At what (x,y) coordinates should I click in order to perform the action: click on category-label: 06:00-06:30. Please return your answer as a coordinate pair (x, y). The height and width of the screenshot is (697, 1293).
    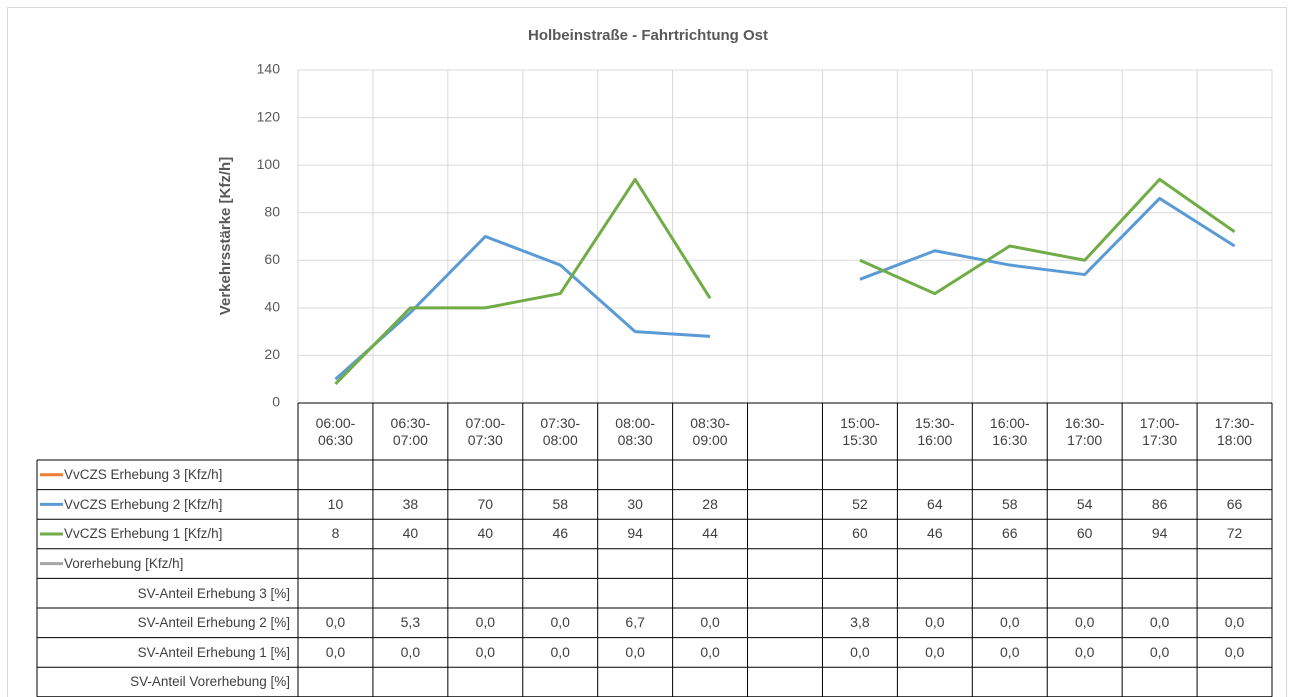
    Looking at the image, I should click on (335, 431).